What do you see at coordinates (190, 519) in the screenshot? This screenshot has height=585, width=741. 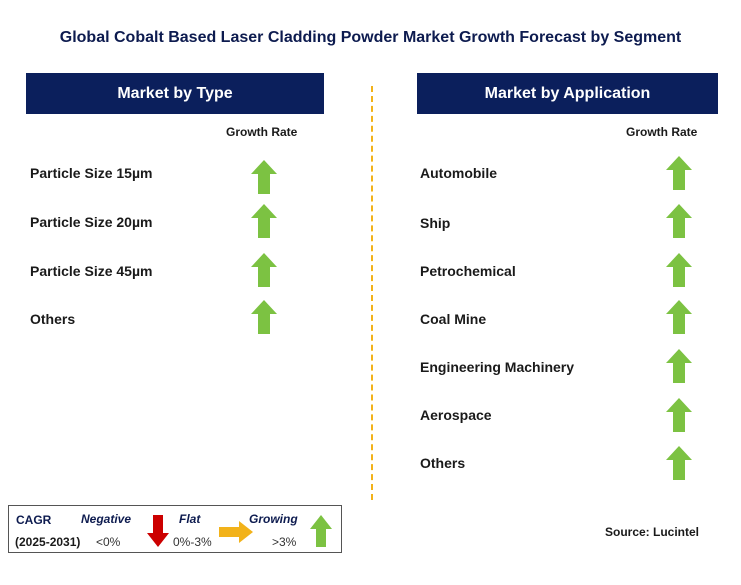 I see `legend-flat-label: Flat` at bounding box center [190, 519].